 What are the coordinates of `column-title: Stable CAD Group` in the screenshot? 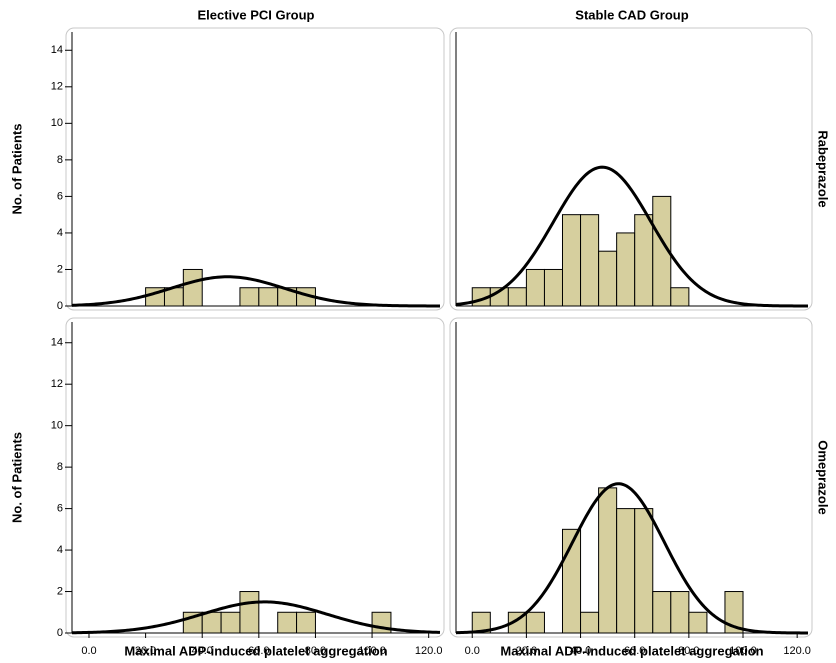 It's located at (631, 14).